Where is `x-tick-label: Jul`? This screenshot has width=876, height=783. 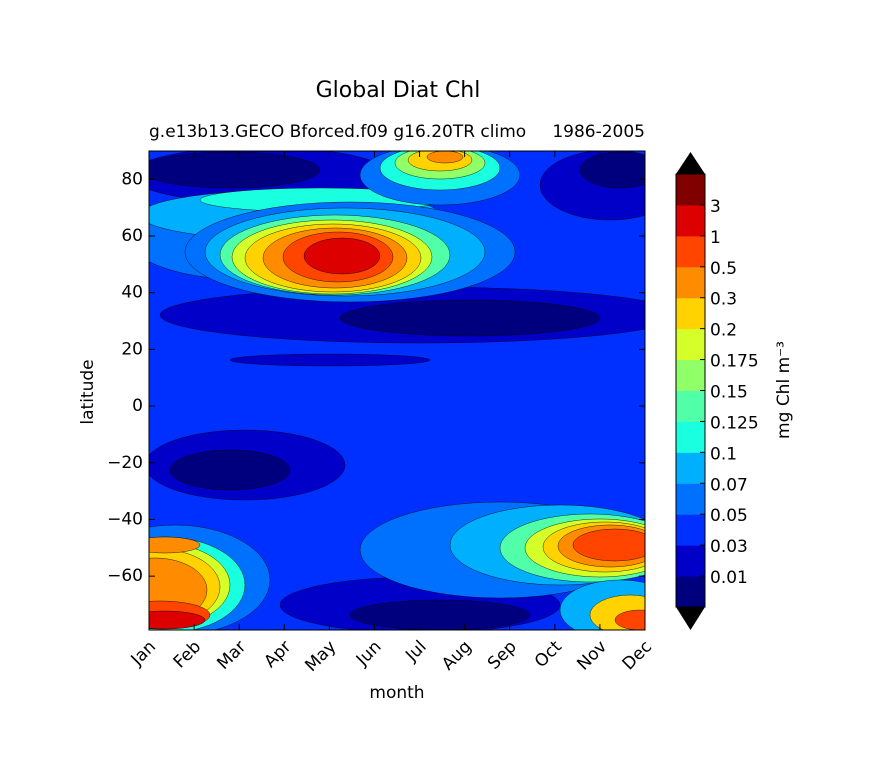 x-tick-label: Jul is located at coordinates (415, 651).